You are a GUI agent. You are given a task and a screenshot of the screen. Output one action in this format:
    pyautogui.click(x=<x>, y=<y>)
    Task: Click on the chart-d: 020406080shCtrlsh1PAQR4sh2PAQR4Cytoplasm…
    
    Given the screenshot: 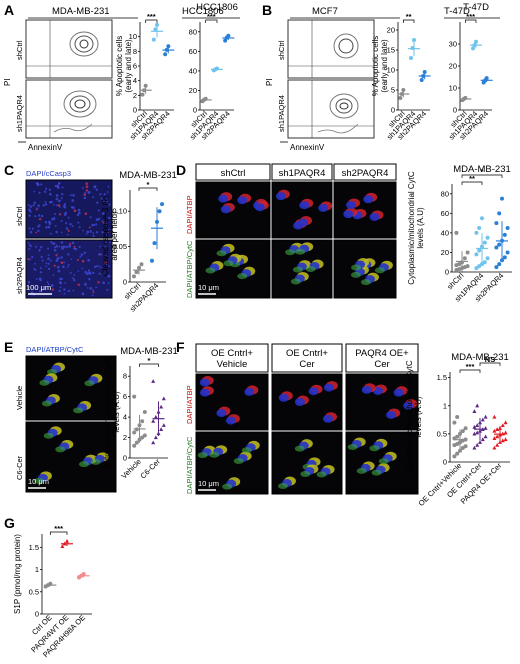 What is the action you would take?
    pyautogui.click(x=459, y=234)
    